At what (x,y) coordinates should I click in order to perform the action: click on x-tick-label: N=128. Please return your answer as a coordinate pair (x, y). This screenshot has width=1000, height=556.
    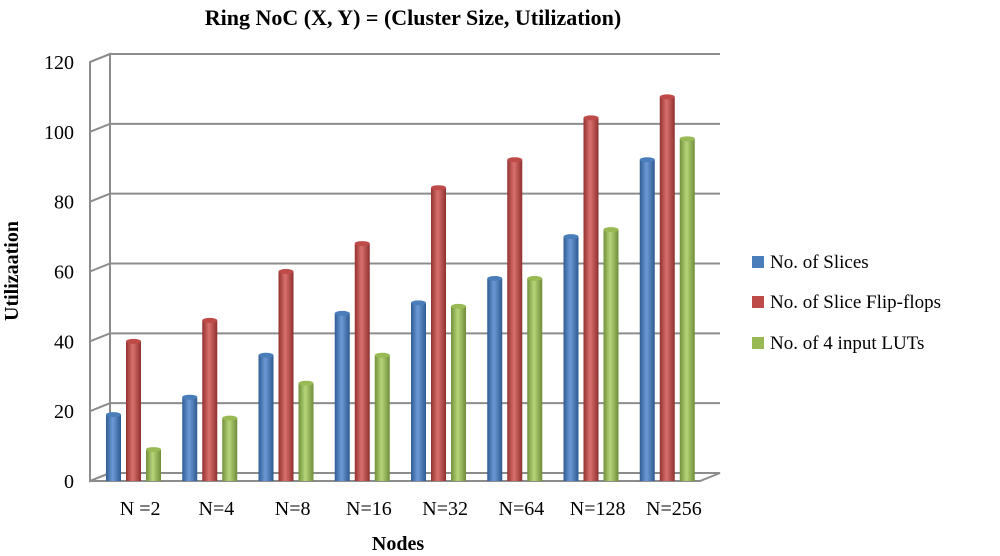
    Looking at the image, I should click on (598, 509).